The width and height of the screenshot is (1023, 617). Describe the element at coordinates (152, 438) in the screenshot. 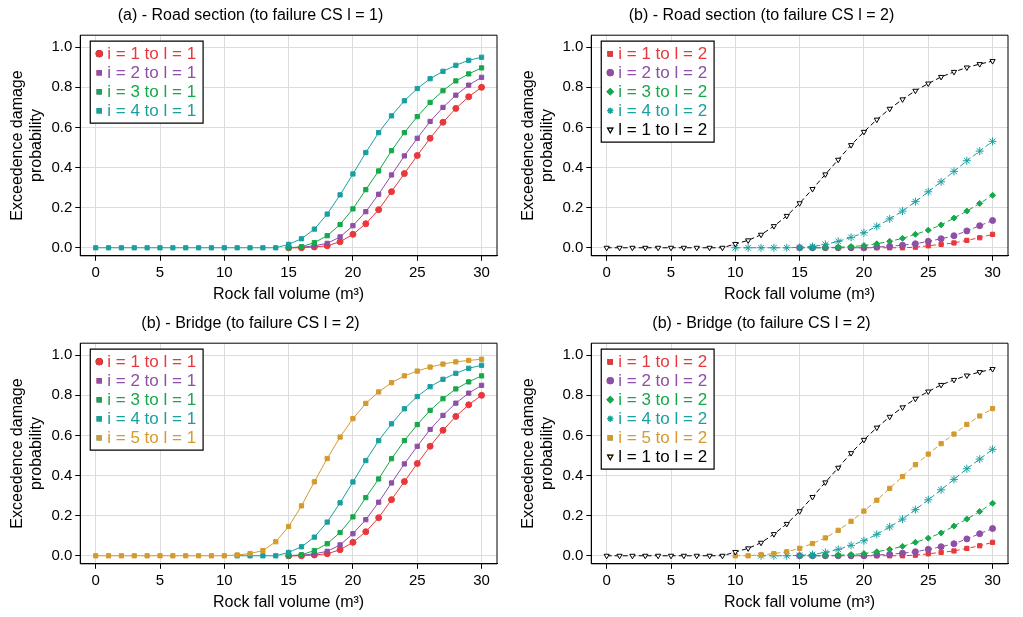

I see `legend-label: i = 5 to l = 1` at that location.